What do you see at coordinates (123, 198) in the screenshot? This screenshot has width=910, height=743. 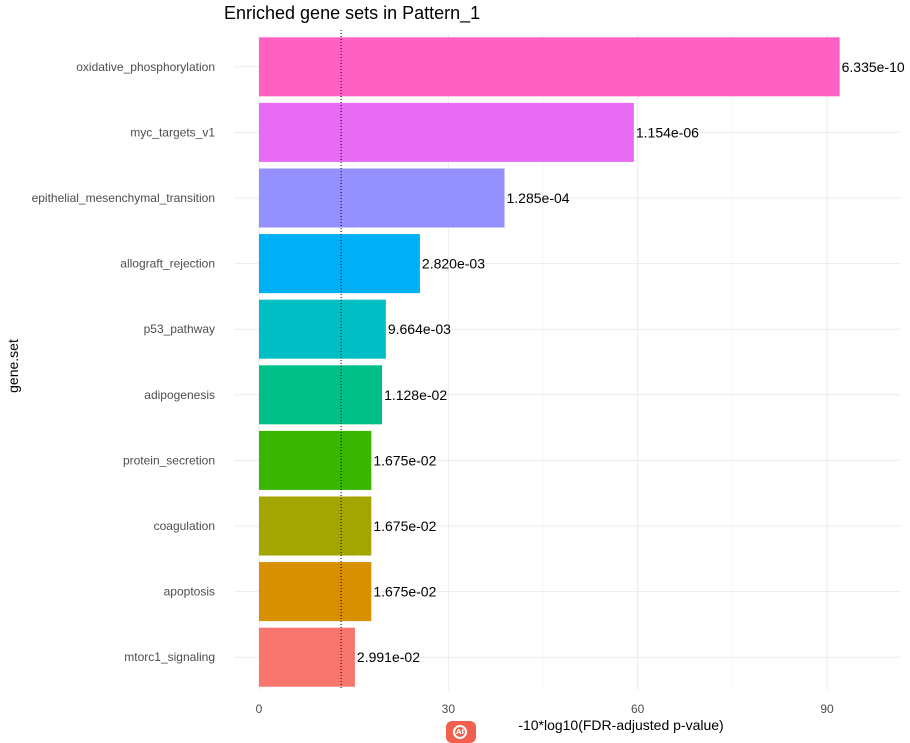 I see `category-label: epithelial_mesenchymal_transition` at bounding box center [123, 198].